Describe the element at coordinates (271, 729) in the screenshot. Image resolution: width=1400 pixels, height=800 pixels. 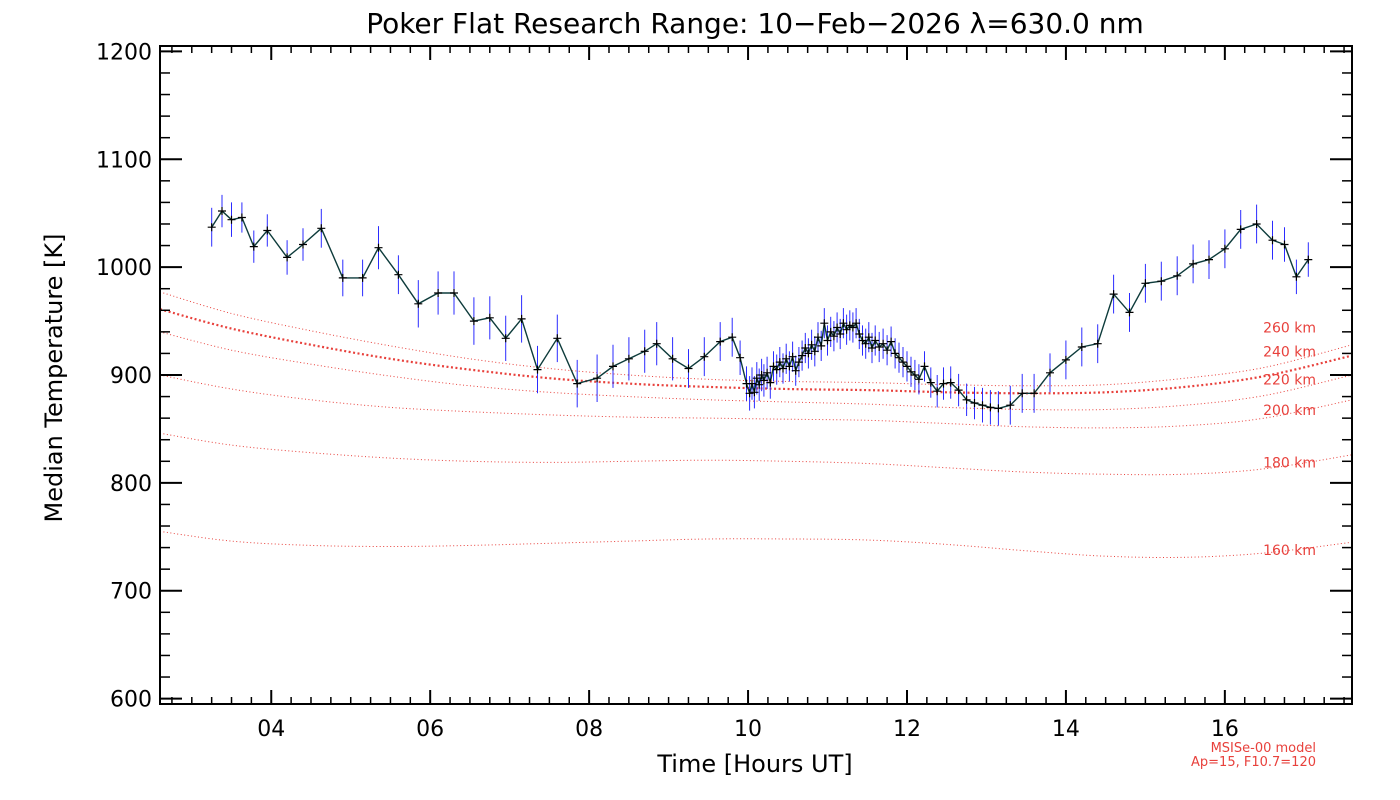
I see `x-tick-label: 04` at that location.